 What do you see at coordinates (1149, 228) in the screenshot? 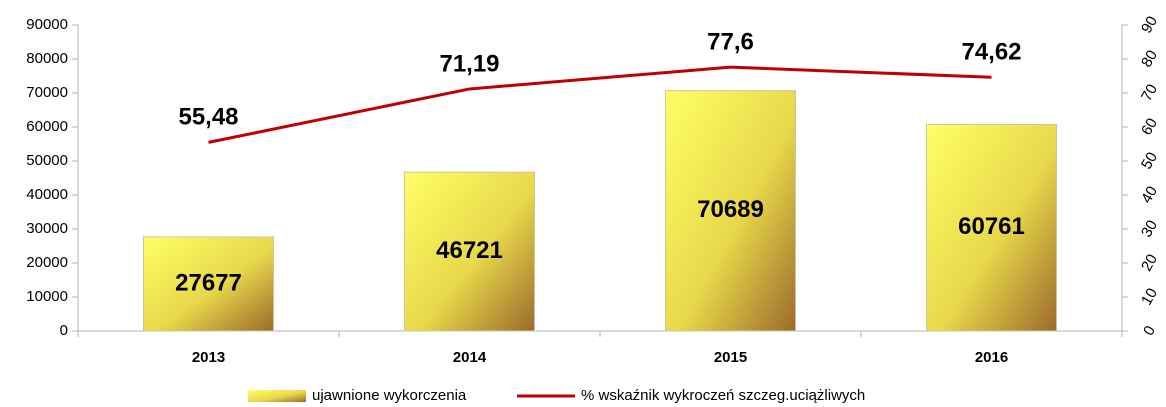
I see `y2-tick-label: 30` at bounding box center [1149, 228].